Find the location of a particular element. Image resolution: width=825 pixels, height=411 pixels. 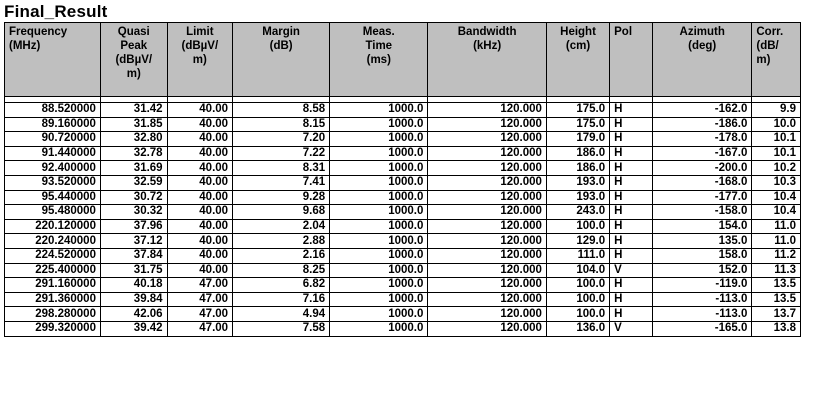

margin-cell: 2.16 is located at coordinates (281, 255).